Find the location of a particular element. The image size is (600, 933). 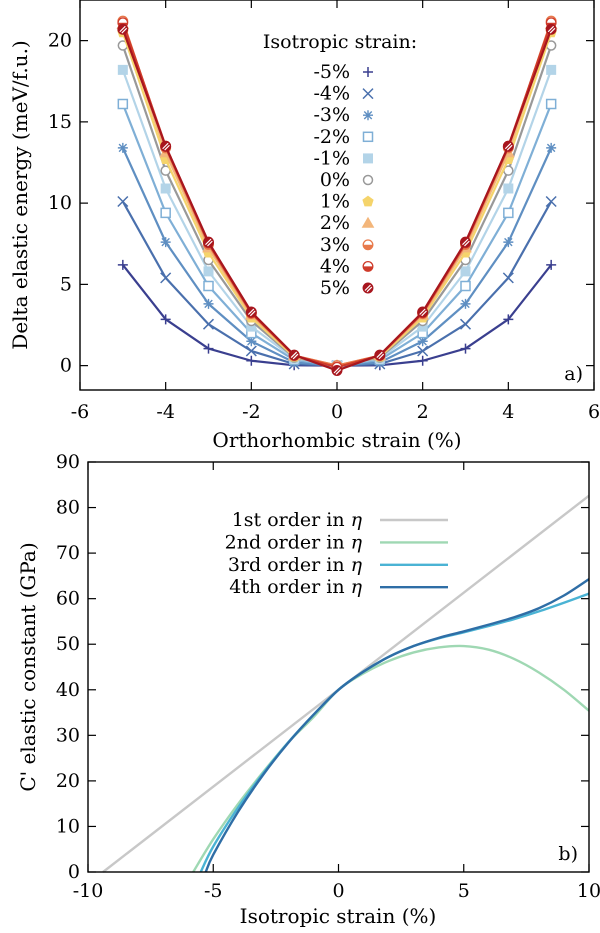

x-tick-label: -4 is located at coordinates (165, 412).